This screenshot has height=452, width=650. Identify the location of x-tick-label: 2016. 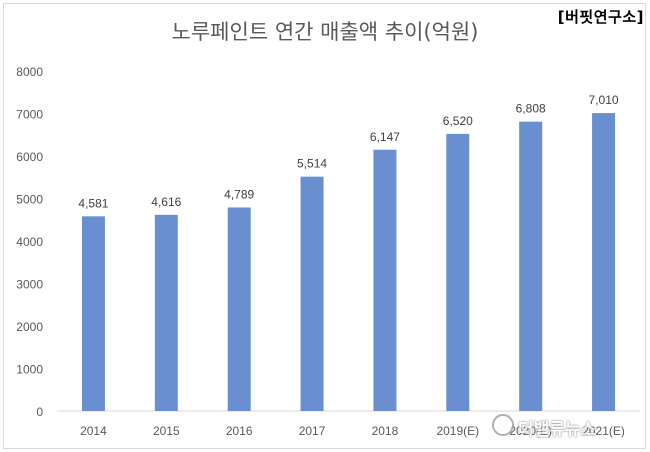
(239, 431).